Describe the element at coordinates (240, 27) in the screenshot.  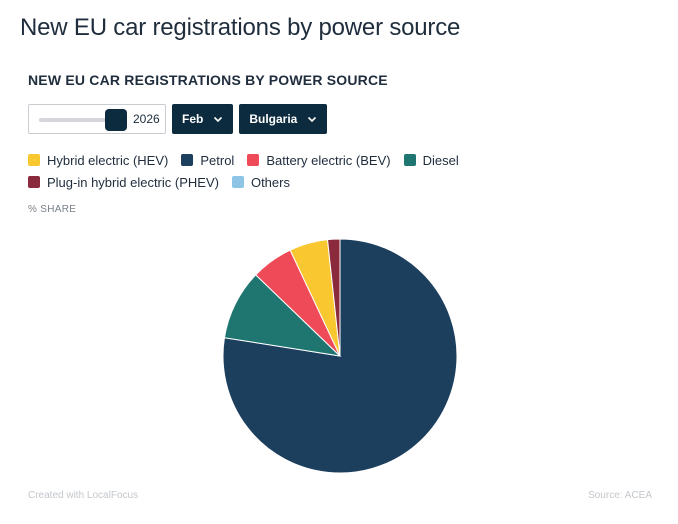
I see `page-title: New EU car registrations by power source` at that location.